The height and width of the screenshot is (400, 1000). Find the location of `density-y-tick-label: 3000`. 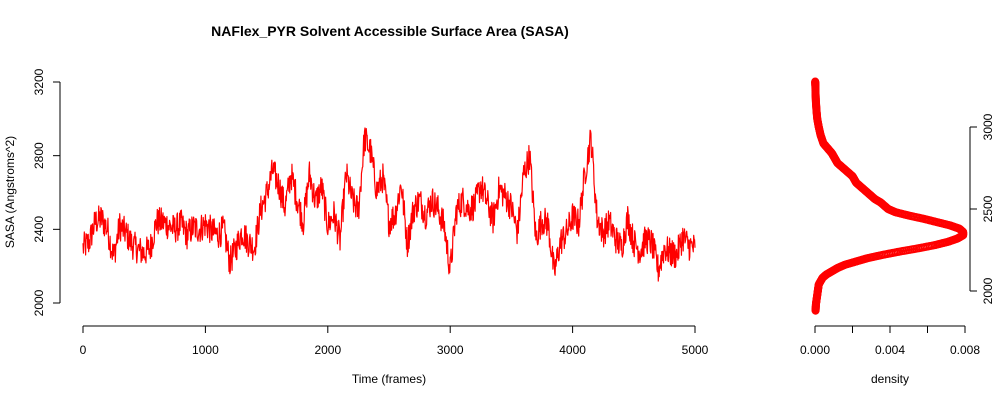

density-y-tick-label: 3000 is located at coordinates (988, 126).